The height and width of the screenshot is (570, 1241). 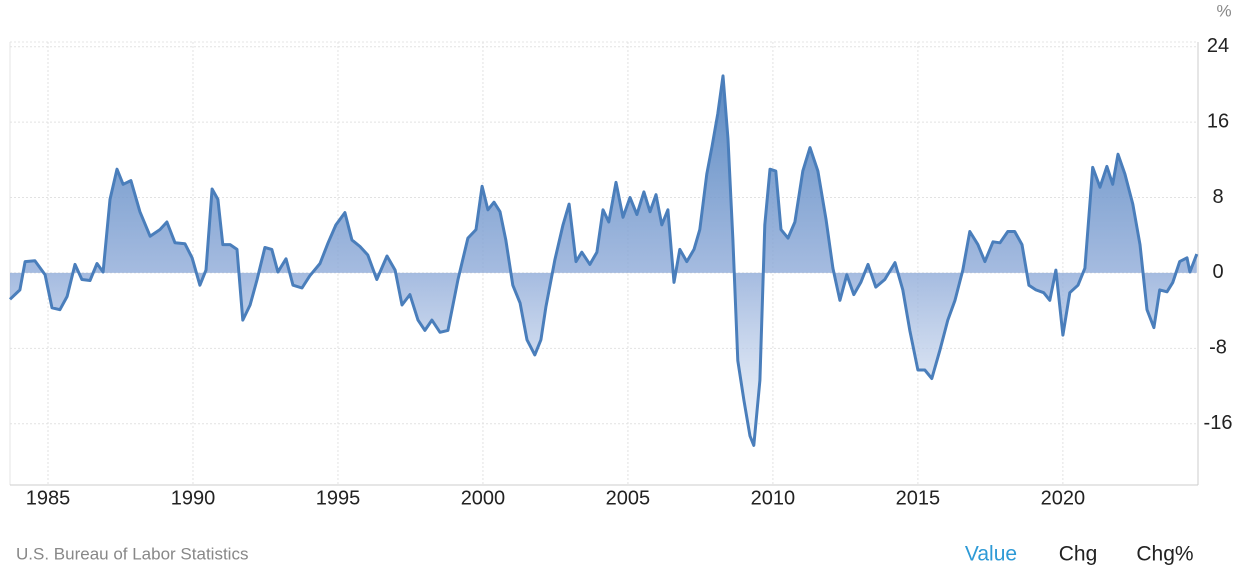 What do you see at coordinates (628, 498) in the screenshot?
I see `x-tick-label: 2005` at bounding box center [628, 498].